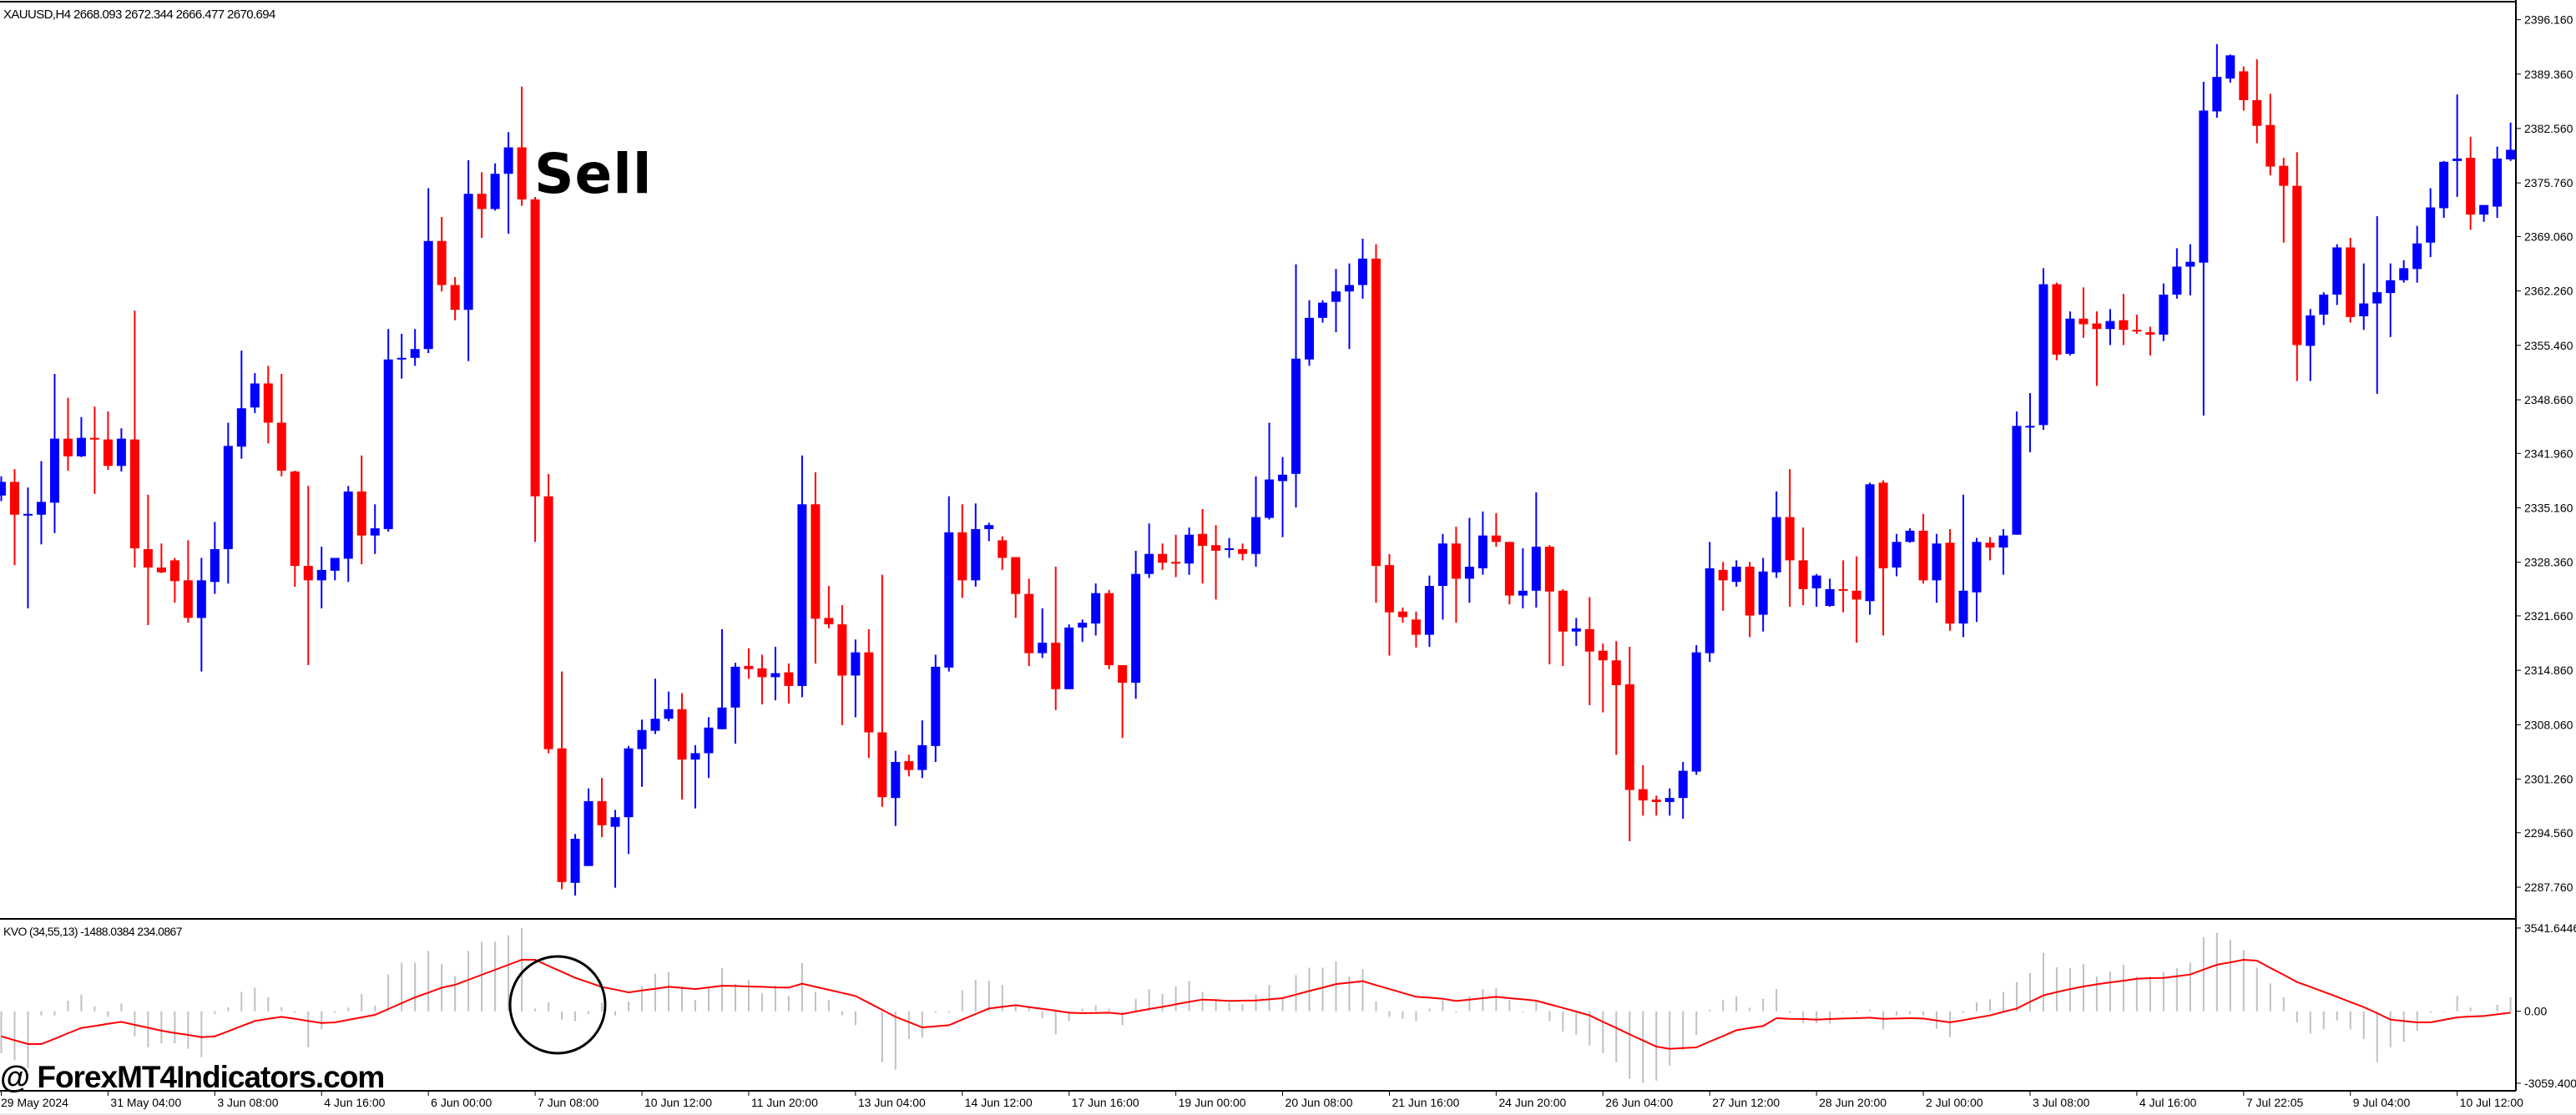 This screenshot has width=2576, height=1115. Describe the element at coordinates (678, 1102) in the screenshot. I see `time-tick-label: 10 Jun 12:00` at that location.